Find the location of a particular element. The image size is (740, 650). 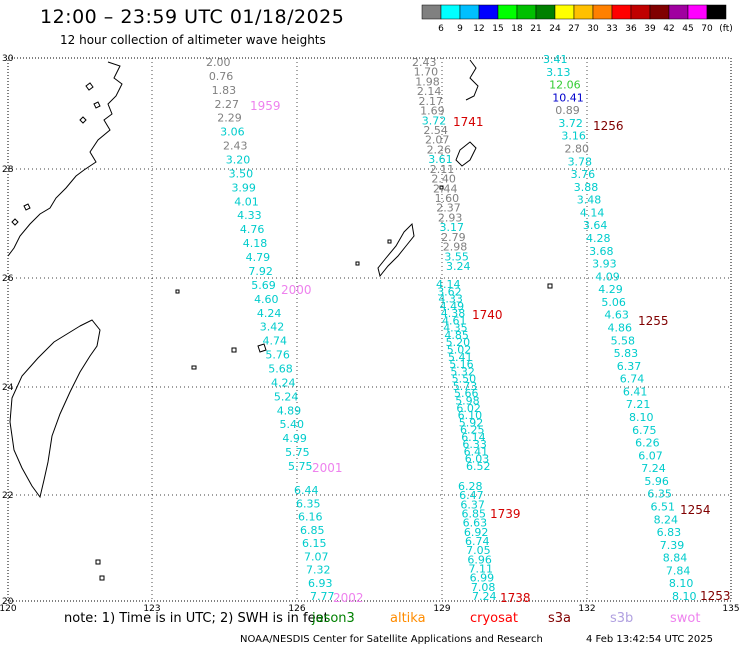

wave-height-reading: 2.54 is located at coordinates (435, 130).